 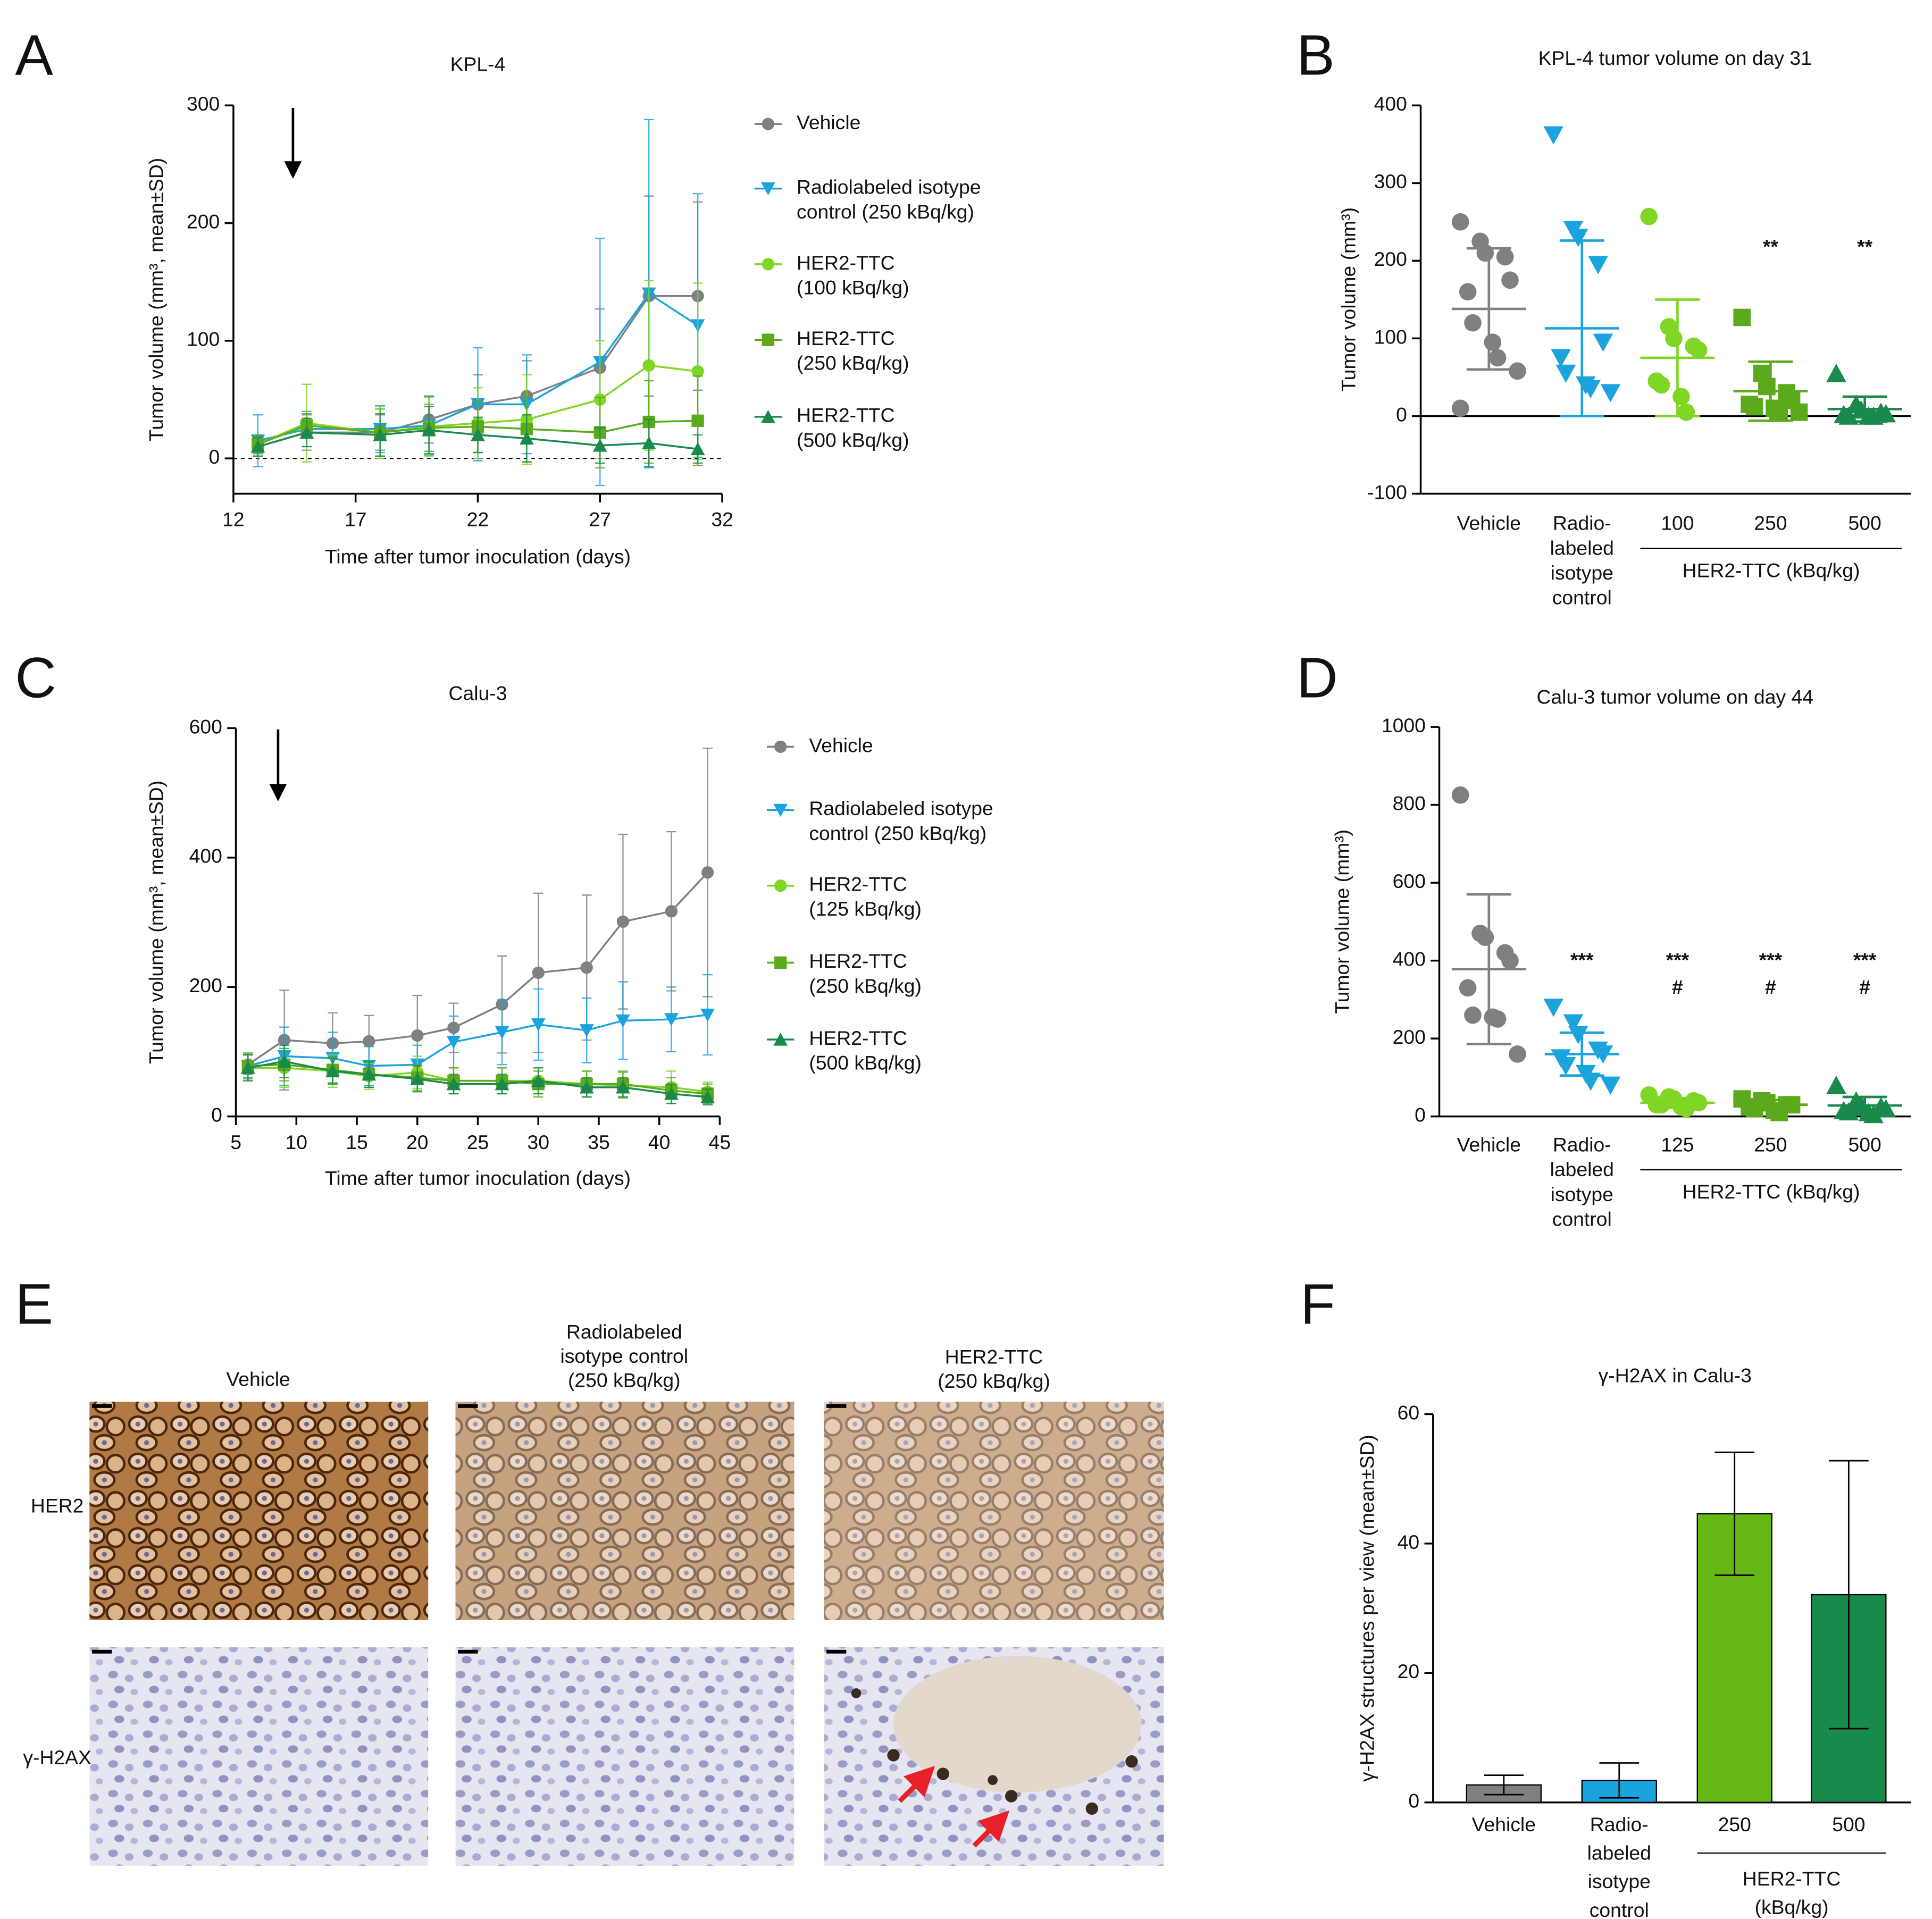 What do you see at coordinates (916, 1784) in the screenshot?
I see `arrow` at bounding box center [916, 1784].